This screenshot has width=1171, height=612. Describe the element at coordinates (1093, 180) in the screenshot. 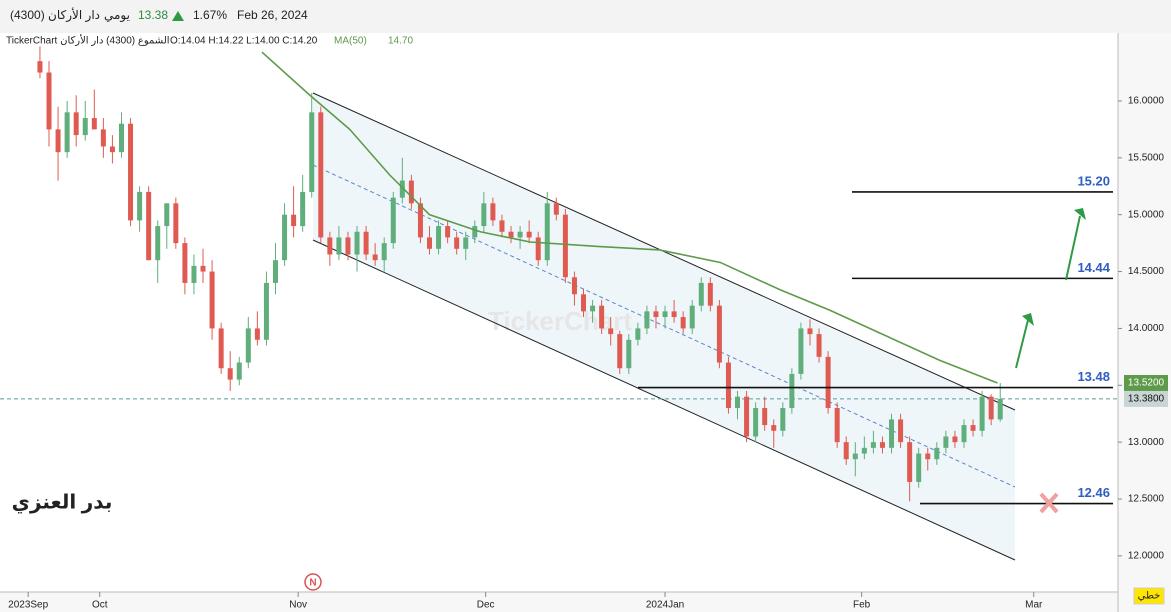

I see `level-label: 15.20` at that location.